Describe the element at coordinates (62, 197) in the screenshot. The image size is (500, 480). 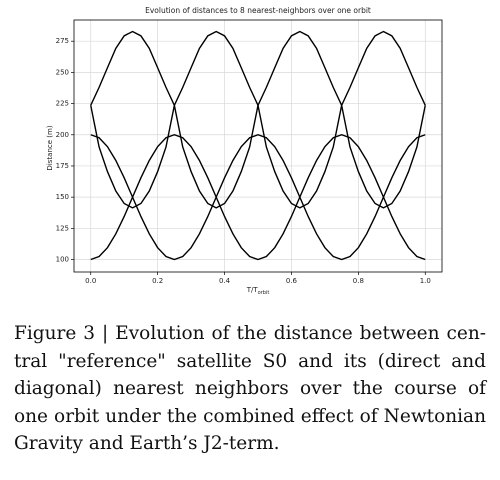
I see `y-tick-label: 150` at that location.